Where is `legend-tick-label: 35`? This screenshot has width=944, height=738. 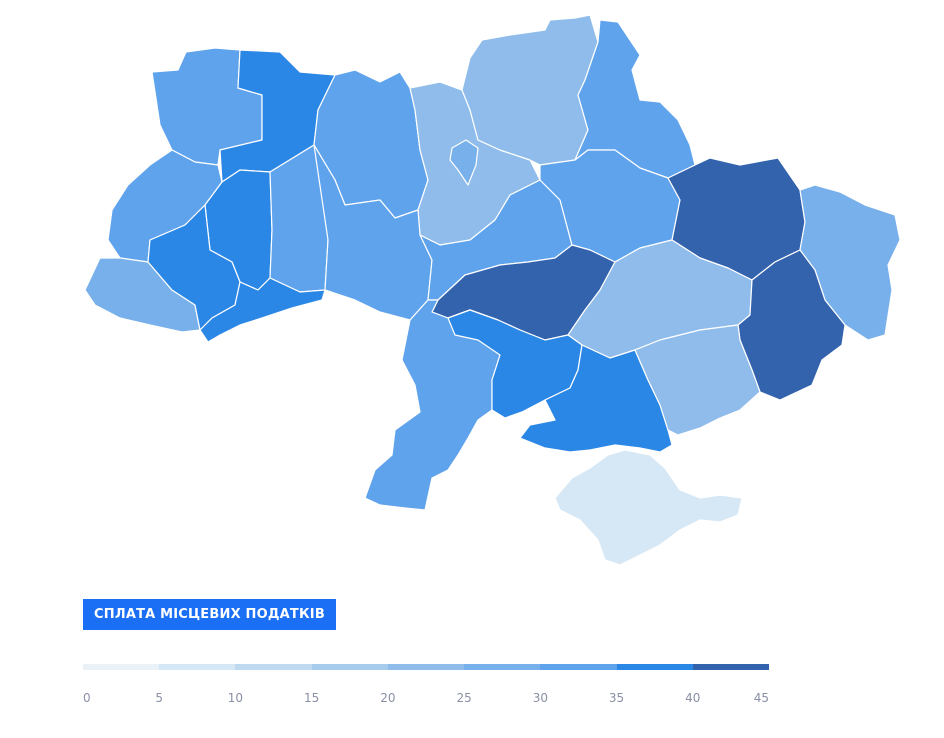 legend-tick-label: 35 is located at coordinates (616, 698).